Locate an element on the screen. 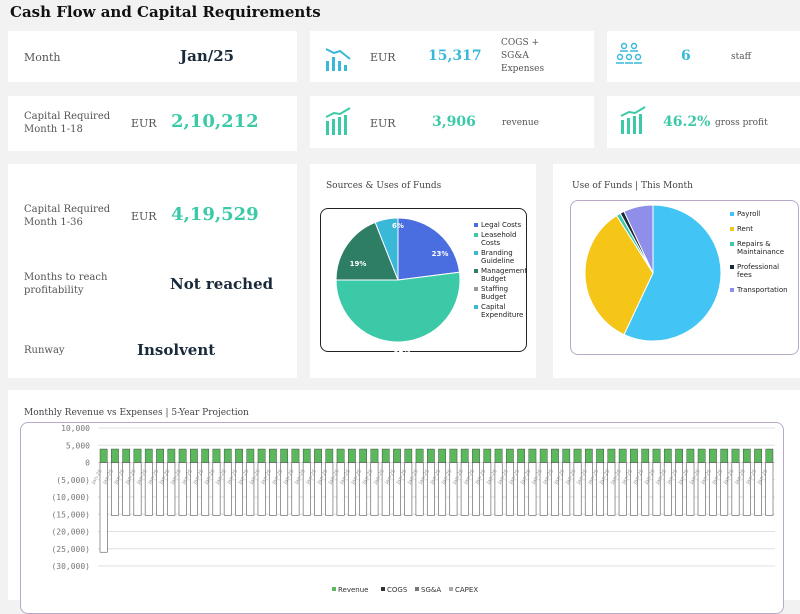 Image resolution: width=800 pixels, height=614 pixels. capital-36-label-2: Month 1-36 is located at coordinates (53, 222).